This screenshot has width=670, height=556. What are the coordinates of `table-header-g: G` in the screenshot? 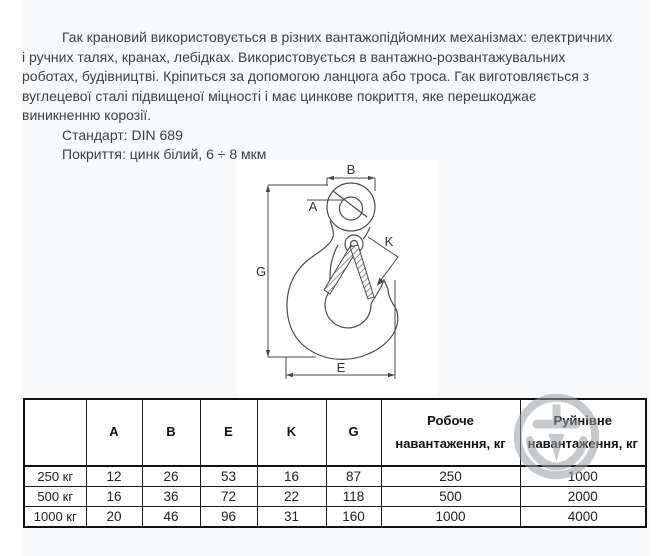 It's located at (353, 432).